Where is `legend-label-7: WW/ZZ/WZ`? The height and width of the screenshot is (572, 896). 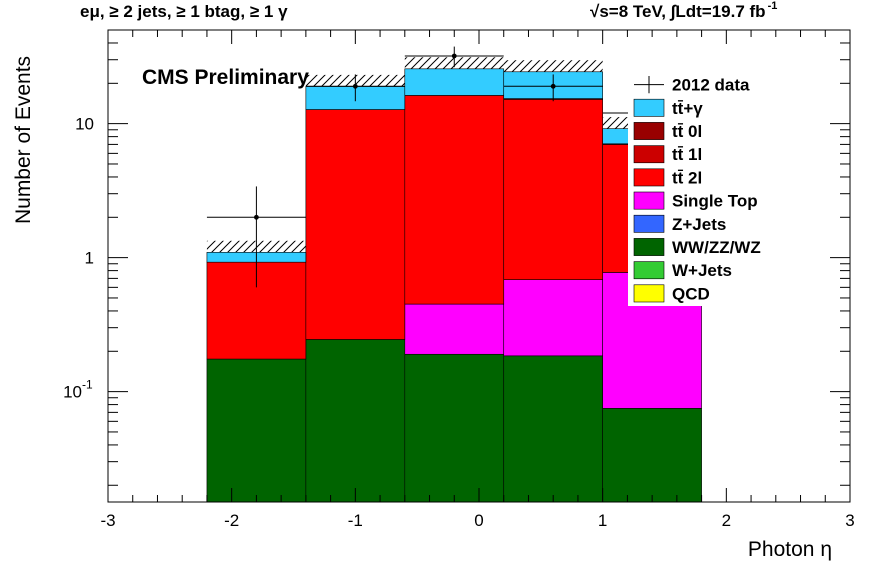
legend-label-7: WW/ZZ/WZ is located at coordinates (716, 247).